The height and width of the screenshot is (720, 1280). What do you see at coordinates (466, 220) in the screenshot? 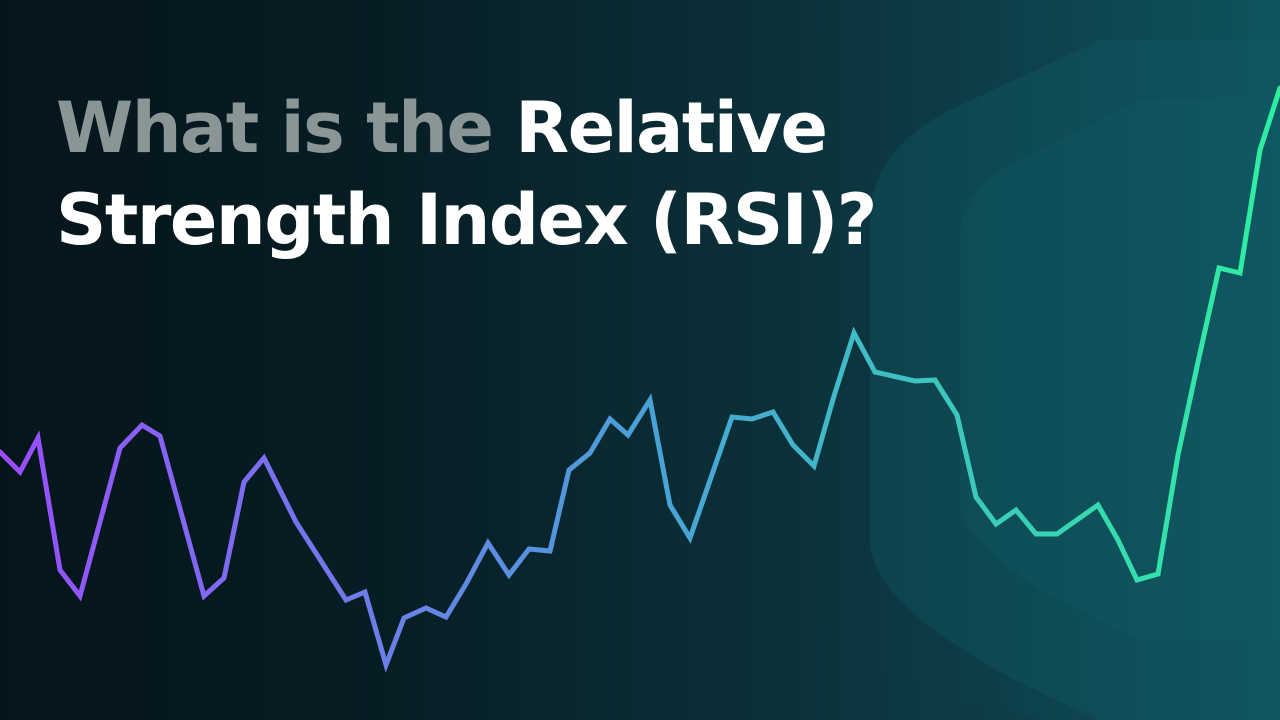
I see `title-emphasis-line2: Strength Index (RSI)?` at bounding box center [466, 220].